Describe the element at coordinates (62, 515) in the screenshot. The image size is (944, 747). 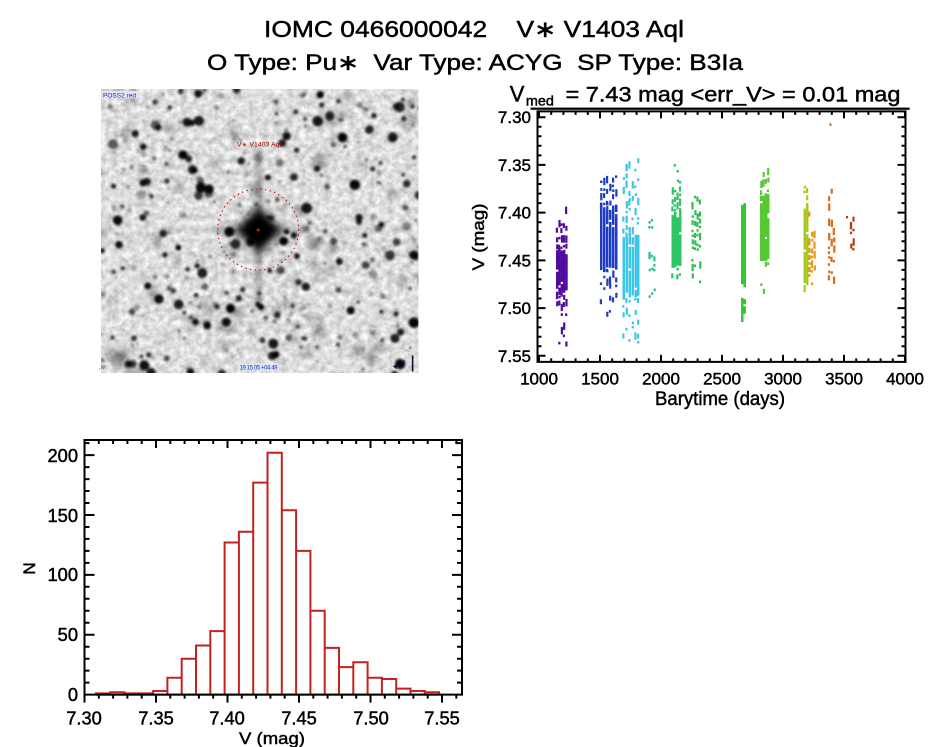
I see `svg-text: 150` at that location.